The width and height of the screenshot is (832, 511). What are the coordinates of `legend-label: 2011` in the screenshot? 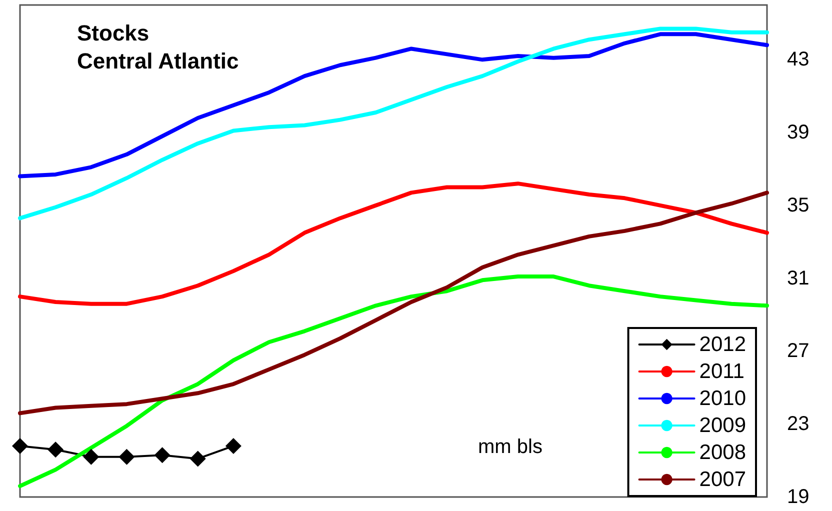 It's located at (721, 371).